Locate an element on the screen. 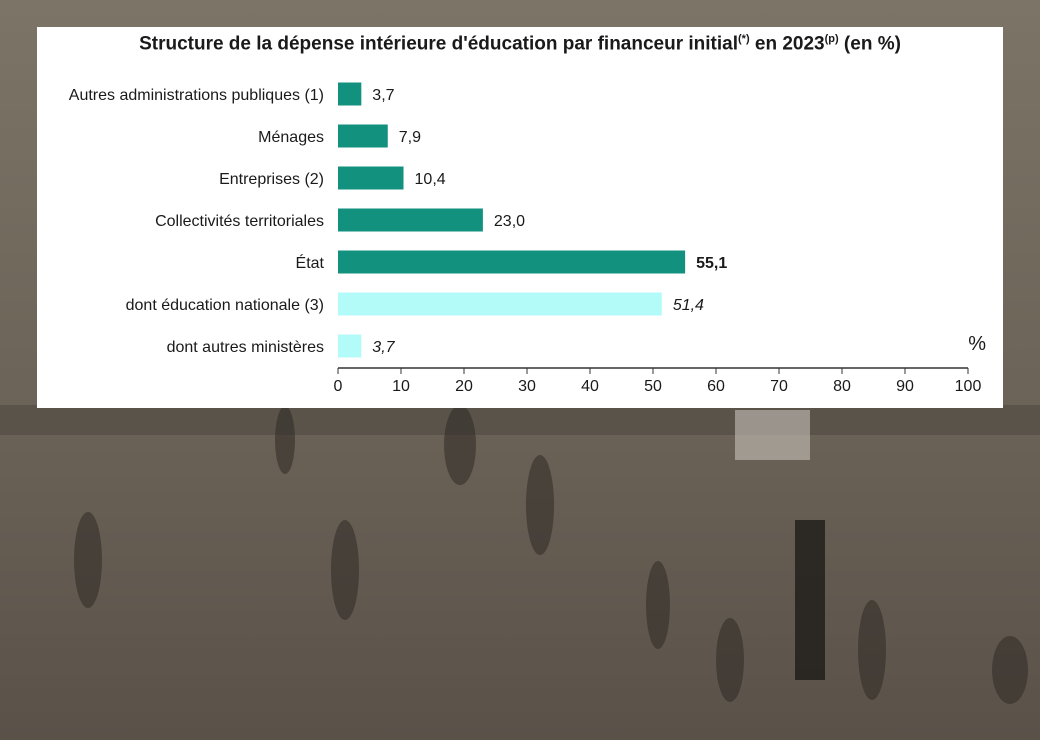  x-tick-label: 90 is located at coordinates (905, 386).